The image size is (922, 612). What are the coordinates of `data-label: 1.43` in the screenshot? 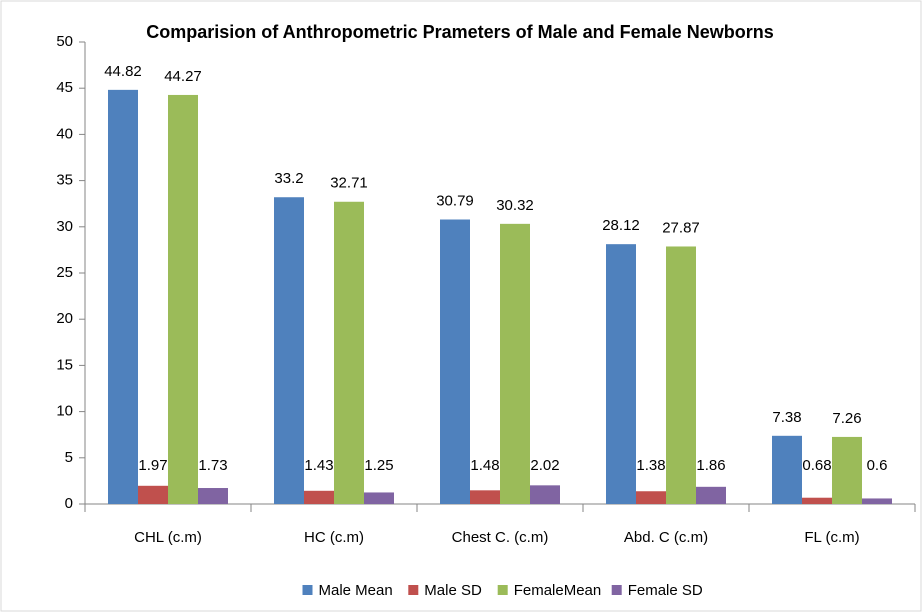 It's located at (318, 465).